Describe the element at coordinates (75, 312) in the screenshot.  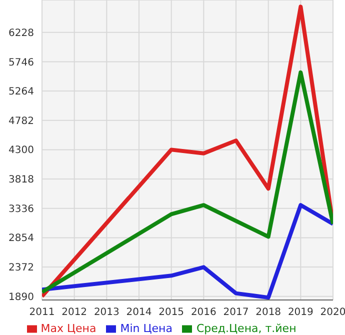
I see `x-tick-label: 2012` at that location.